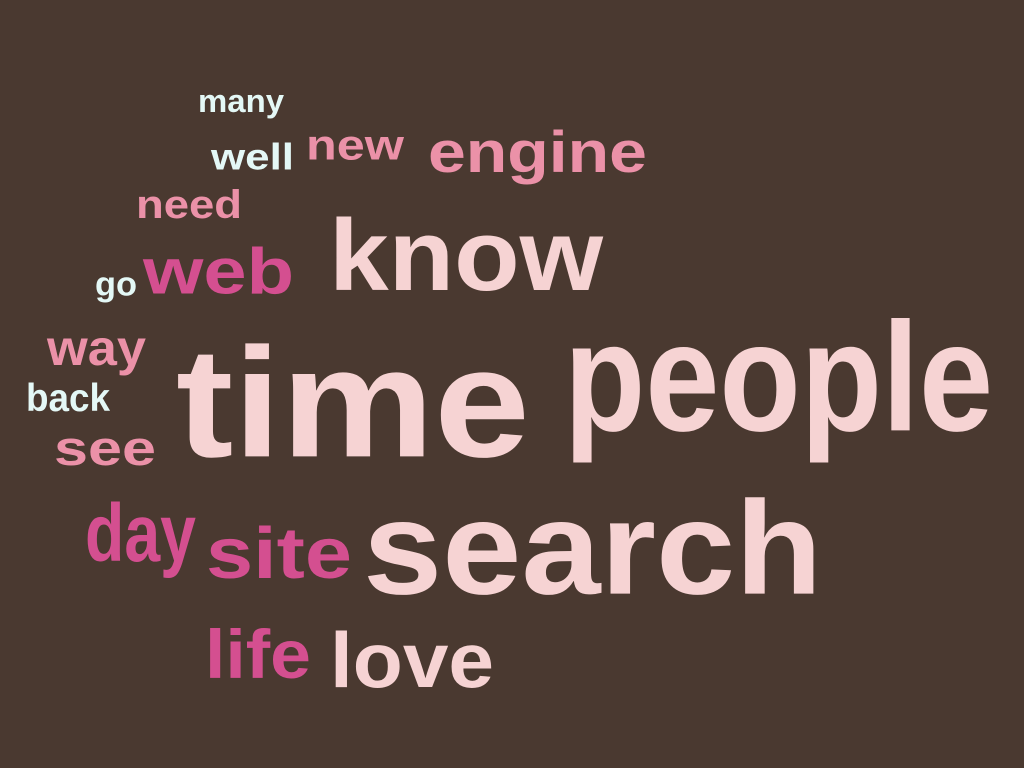 Image resolution: width=1024 pixels, height=768 pixels. What do you see at coordinates (241, 101) in the screenshot?
I see `word-many: many` at bounding box center [241, 101].